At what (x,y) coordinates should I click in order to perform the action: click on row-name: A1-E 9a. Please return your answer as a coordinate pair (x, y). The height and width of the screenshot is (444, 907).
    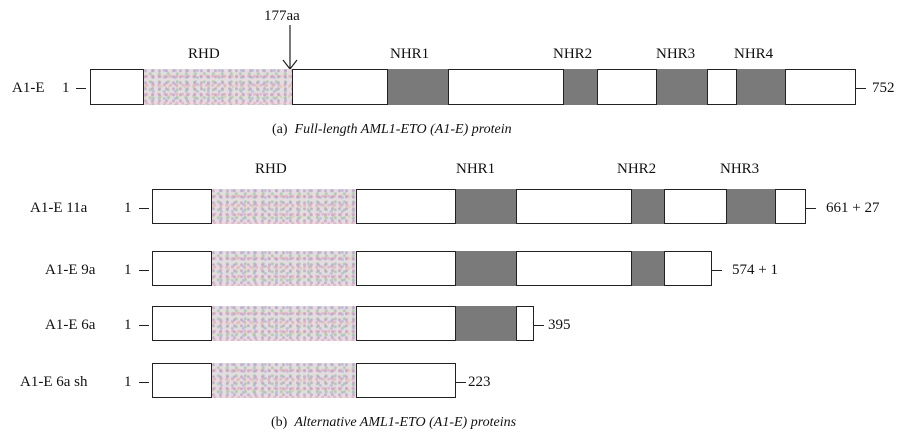
    Looking at the image, I should click on (70, 270).